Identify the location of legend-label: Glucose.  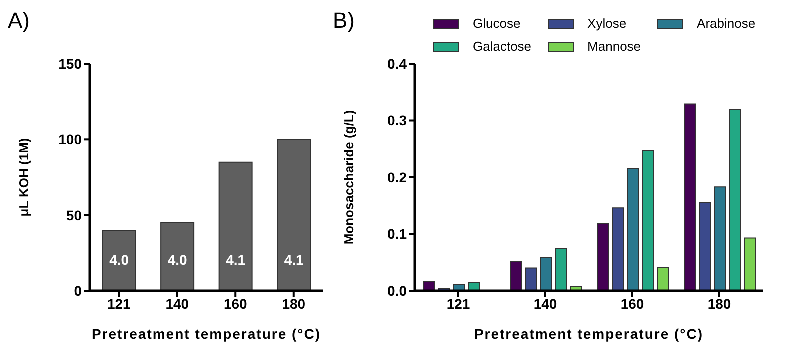
(497, 23).